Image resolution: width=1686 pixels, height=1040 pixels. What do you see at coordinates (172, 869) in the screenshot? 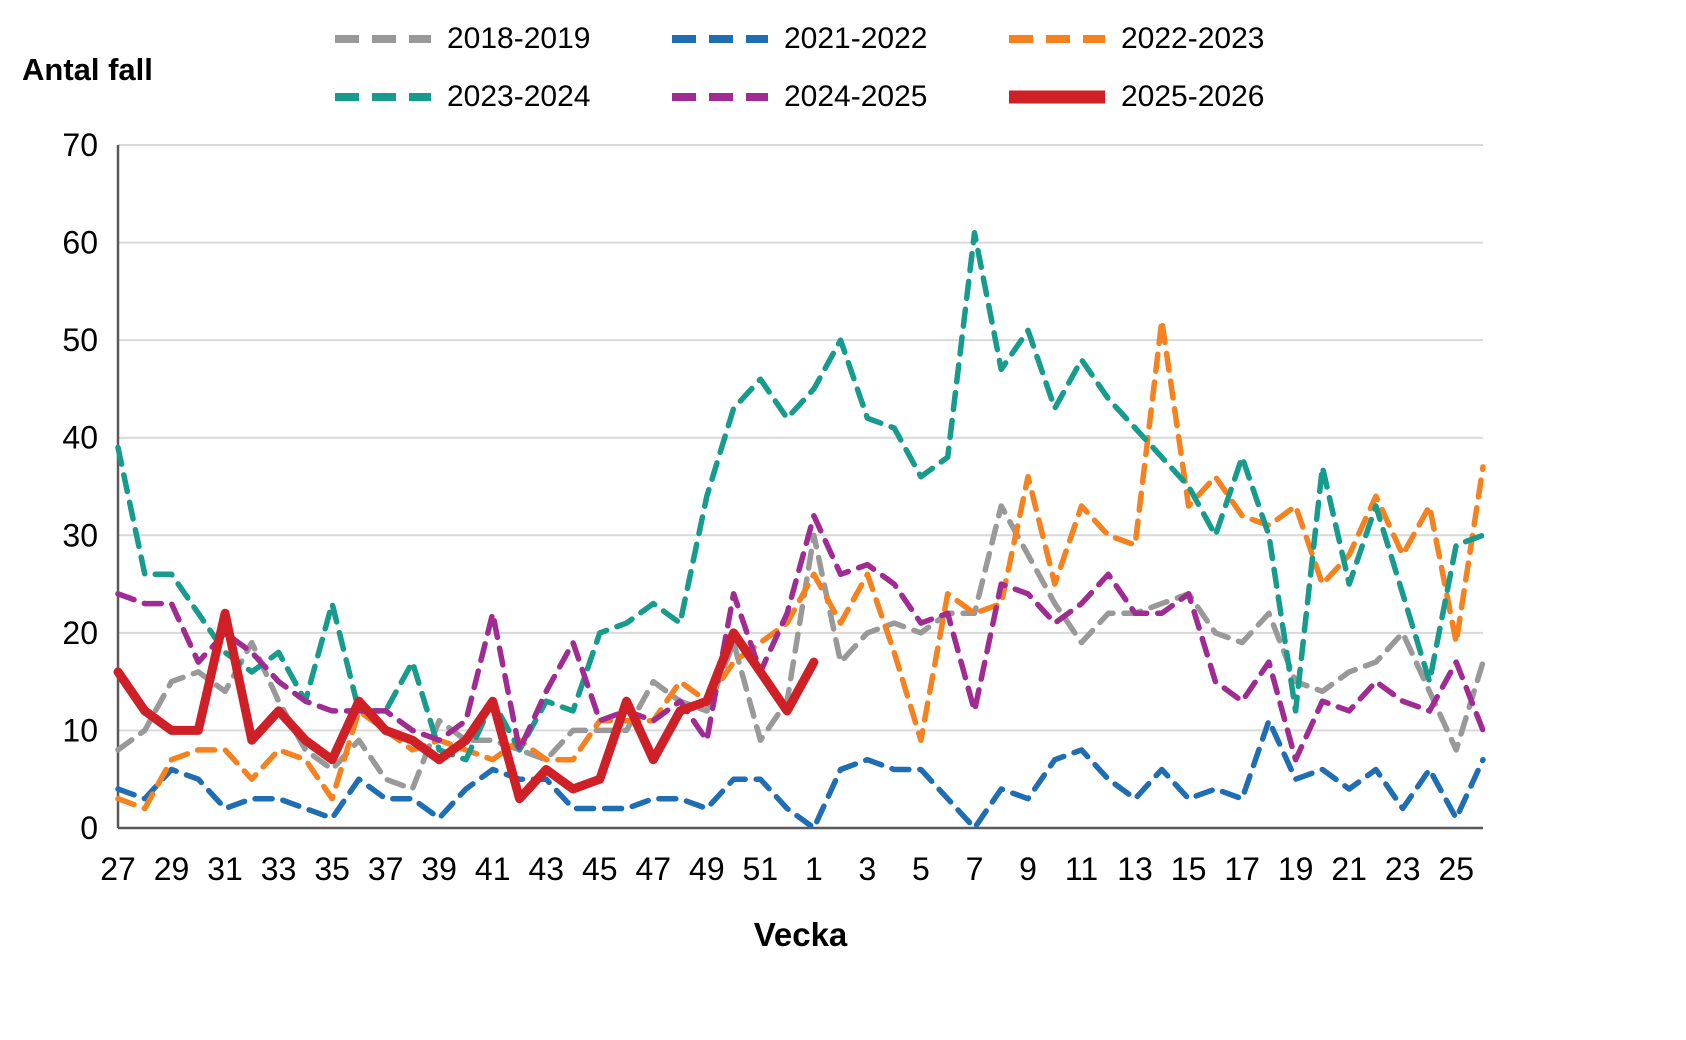
I see `x-tick-label: 29` at bounding box center [172, 869].